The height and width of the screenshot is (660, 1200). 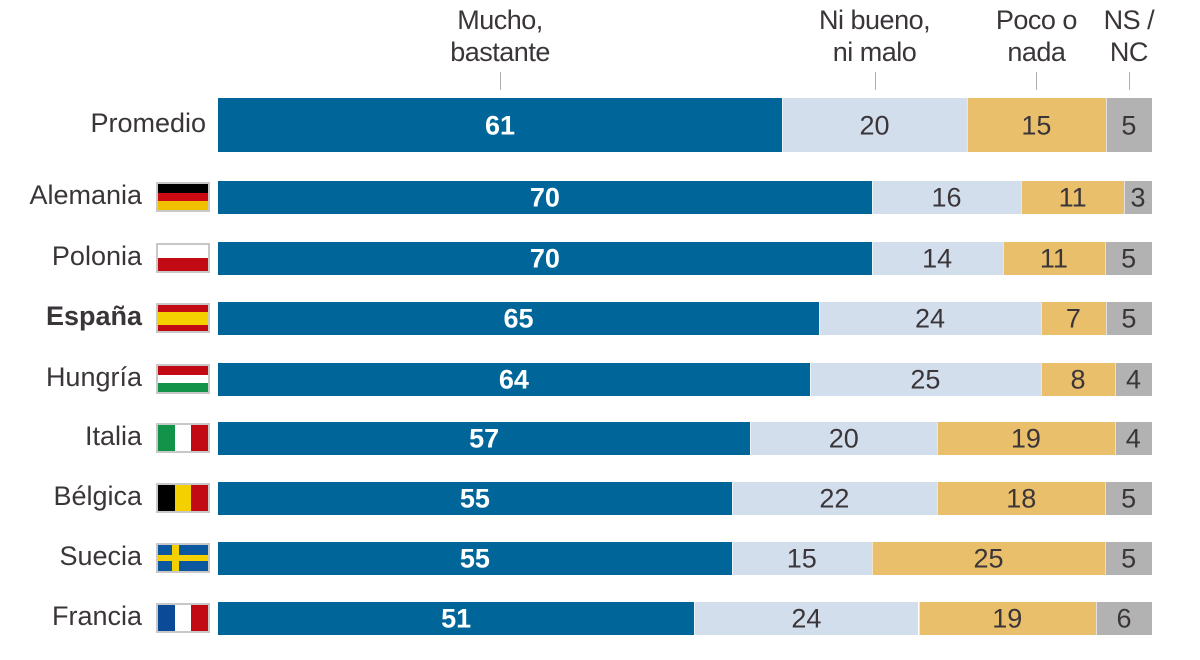 I want to click on legend-header-0: Mucho, bastante, so click(x=500, y=36).